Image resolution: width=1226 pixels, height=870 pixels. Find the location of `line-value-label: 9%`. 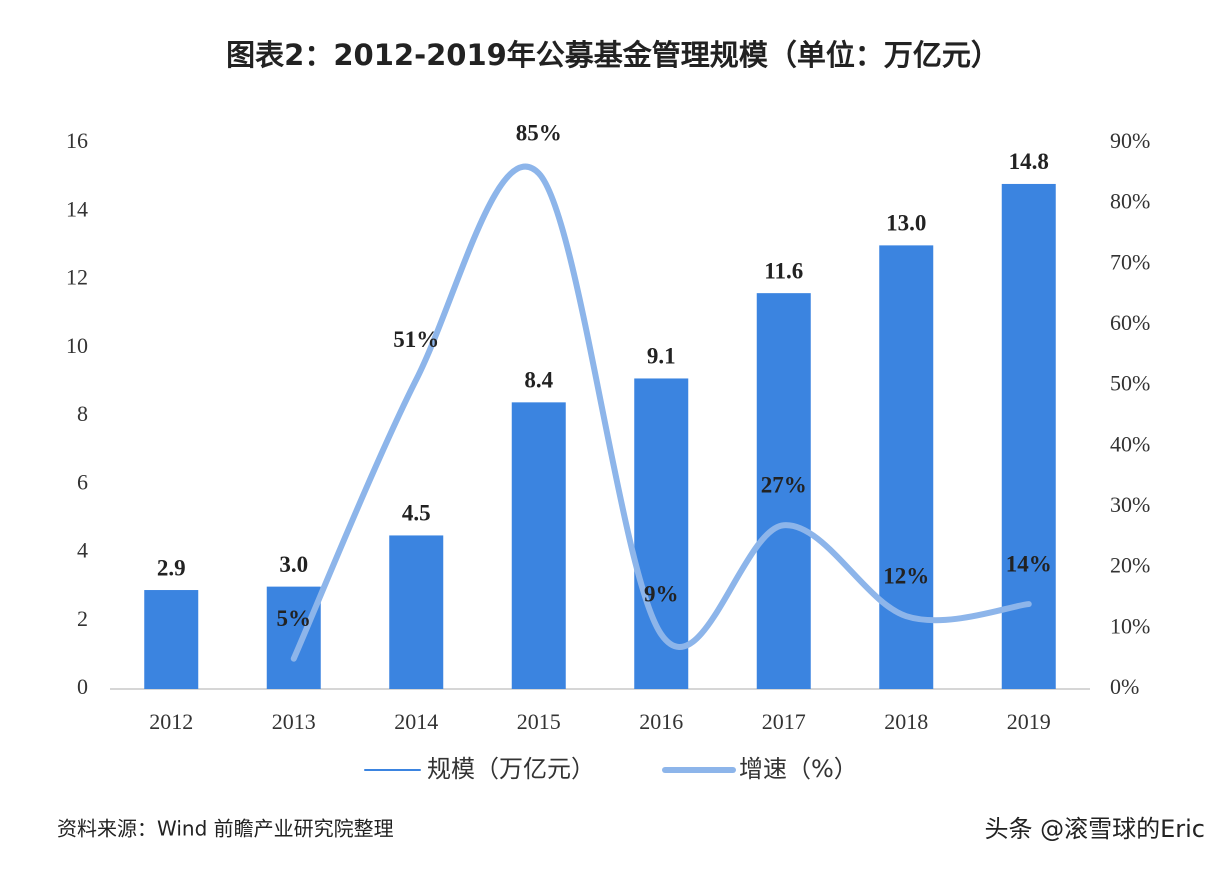

line-value-label: 9% is located at coordinates (661, 594).